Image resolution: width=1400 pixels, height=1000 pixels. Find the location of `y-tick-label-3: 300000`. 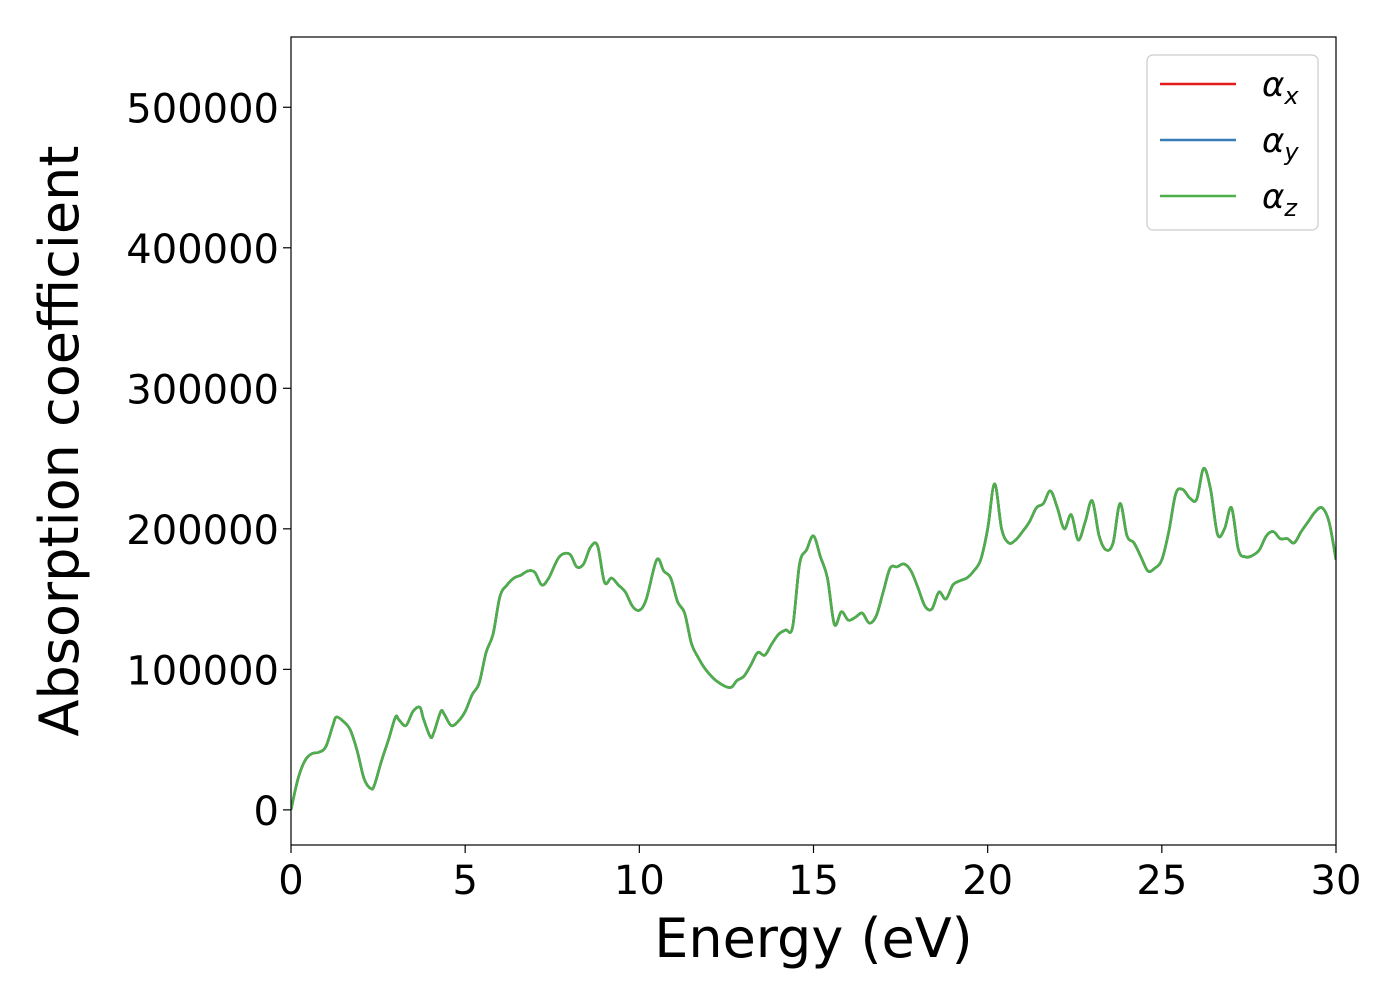

y-tick-label-3: 300000 is located at coordinates (202, 390).